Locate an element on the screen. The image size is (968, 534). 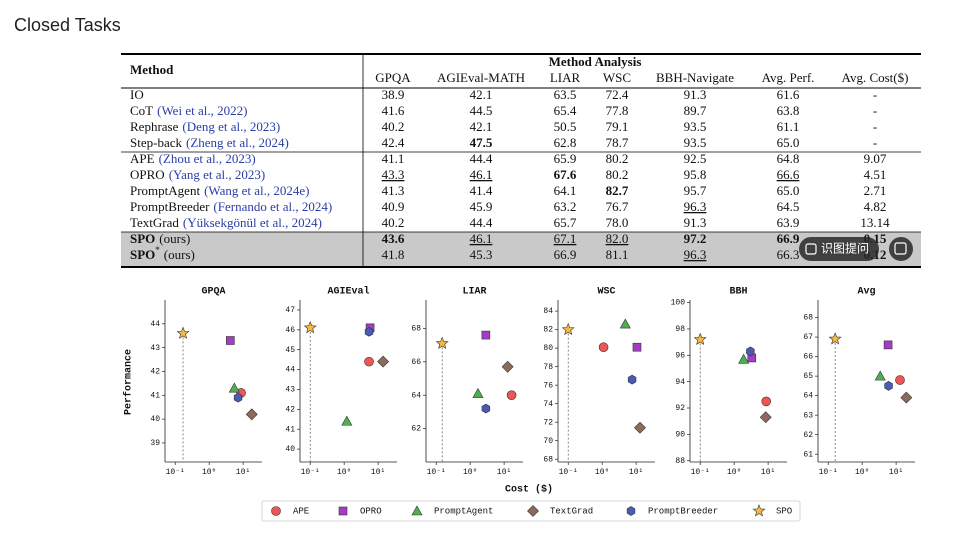
y-tick-label: 92 is located at coordinates (680, 408).